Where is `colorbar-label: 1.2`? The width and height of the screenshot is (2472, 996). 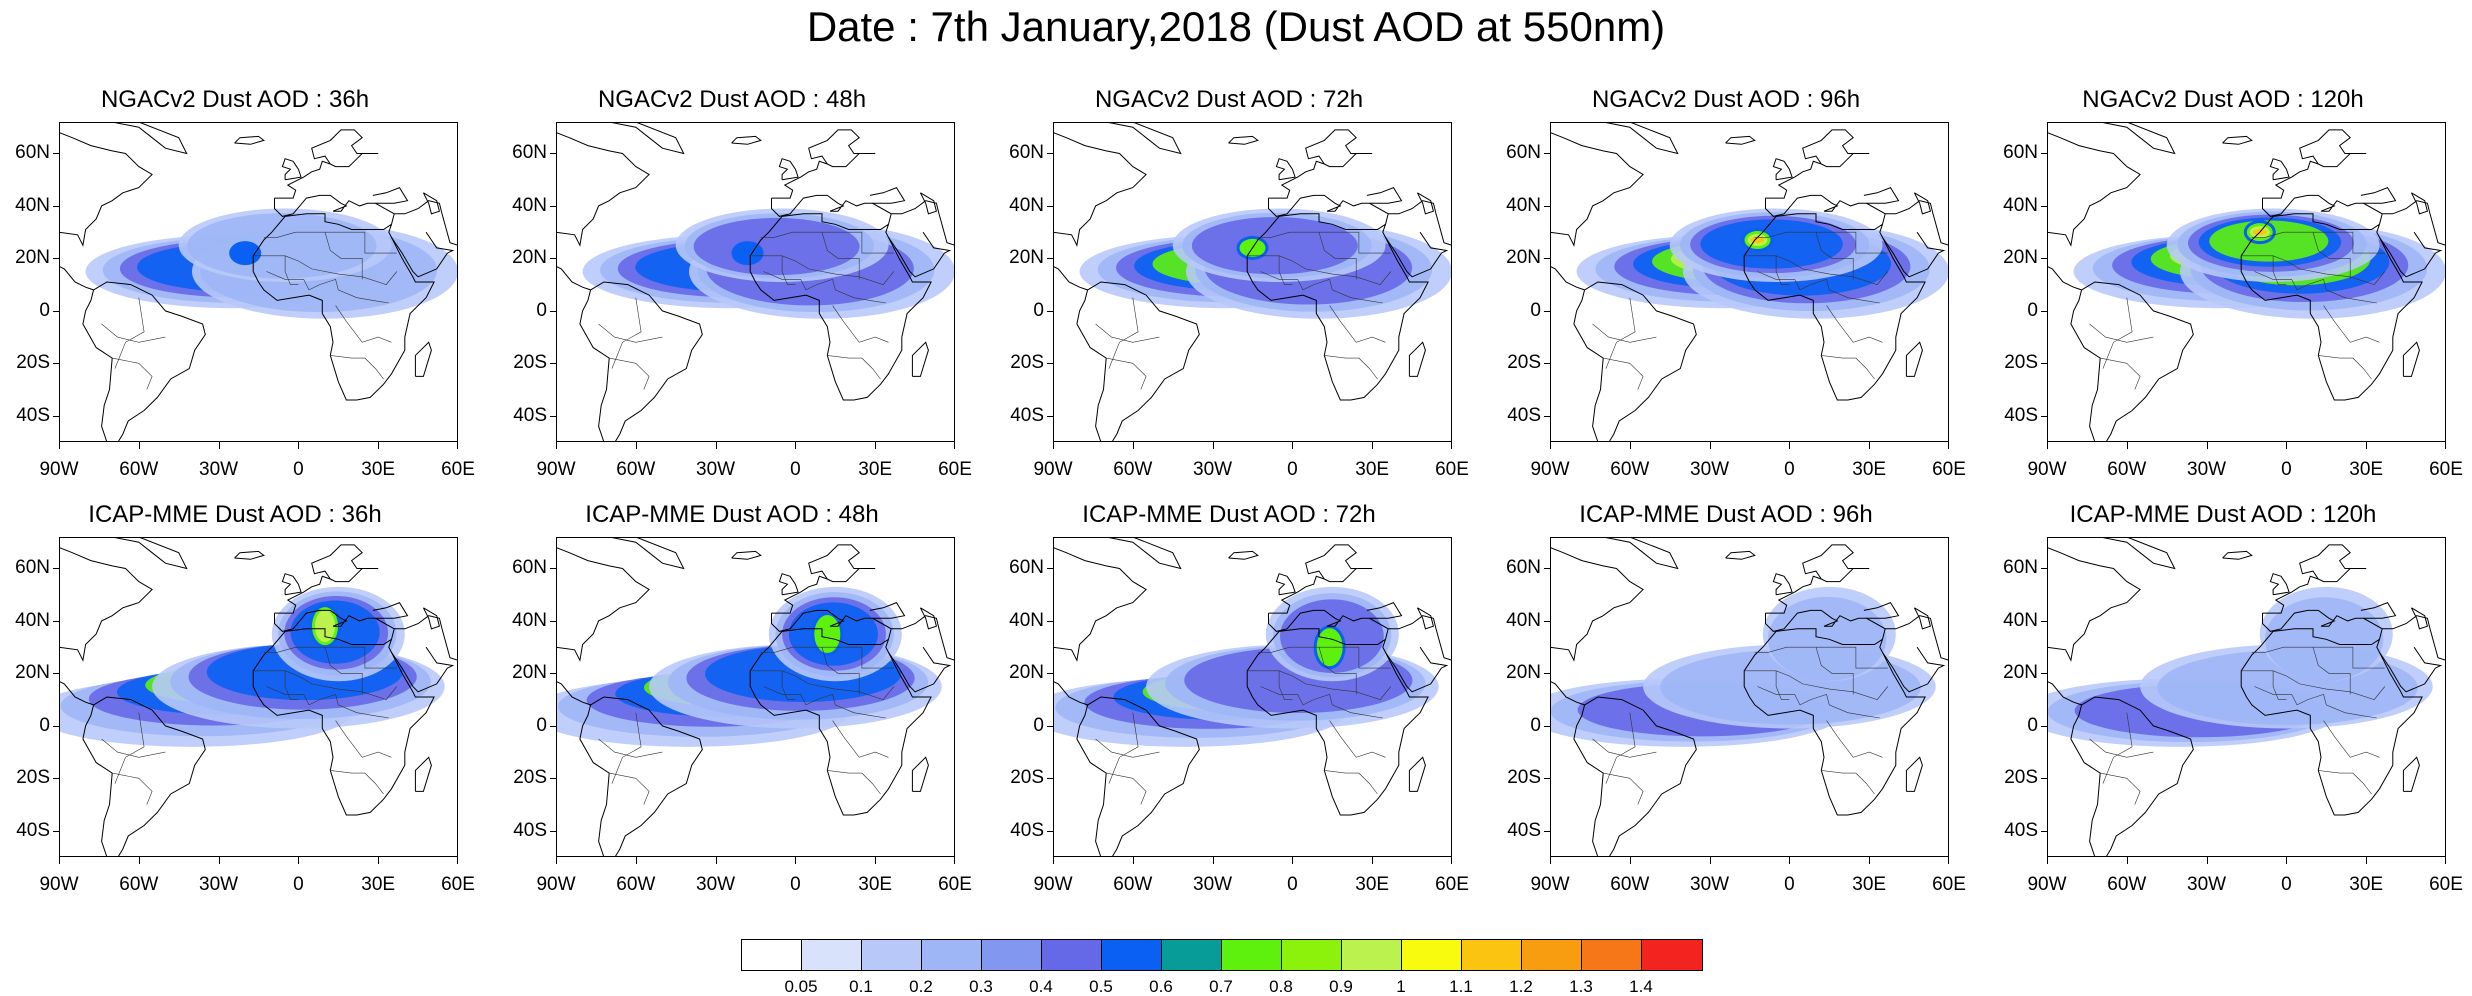 colorbar-label: 1.2 is located at coordinates (1521, 986).